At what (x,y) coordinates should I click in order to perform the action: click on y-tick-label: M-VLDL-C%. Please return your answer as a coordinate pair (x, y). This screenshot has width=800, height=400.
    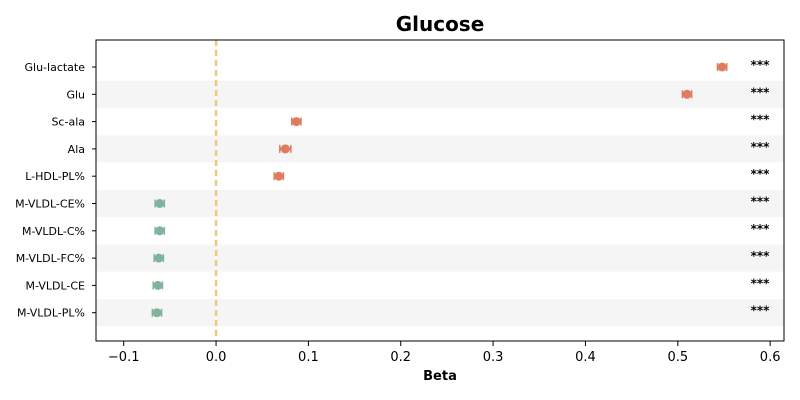
    Looking at the image, I should click on (53, 231).